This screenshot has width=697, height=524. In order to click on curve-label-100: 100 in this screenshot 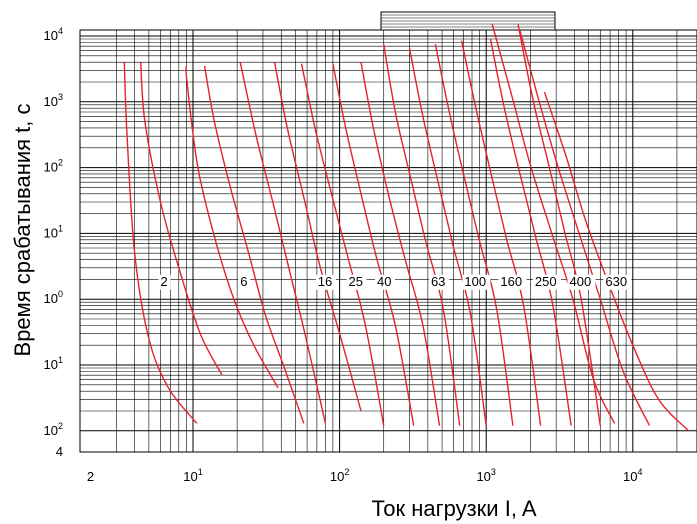, I will do `click(475, 281)`.